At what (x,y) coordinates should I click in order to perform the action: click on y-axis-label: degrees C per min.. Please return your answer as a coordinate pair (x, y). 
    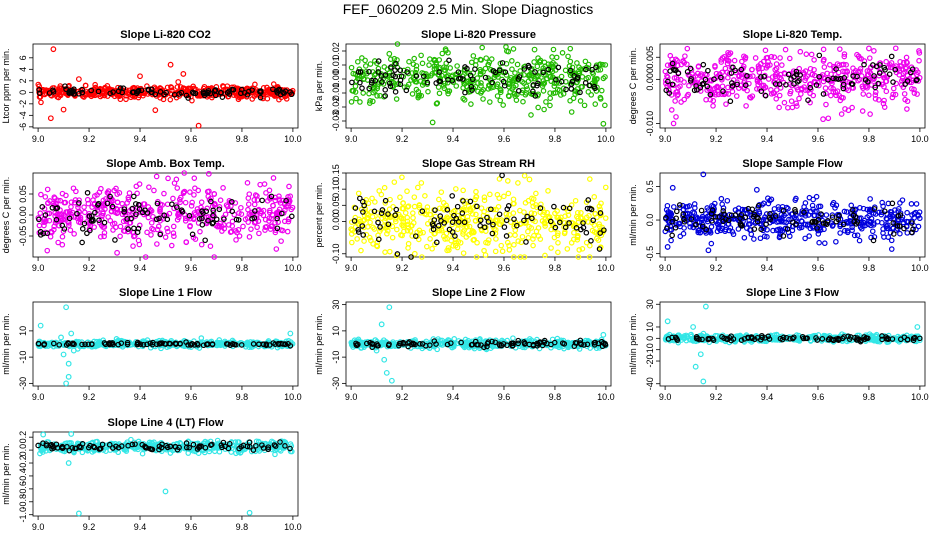
    Looking at the image, I should click on (633, 86).